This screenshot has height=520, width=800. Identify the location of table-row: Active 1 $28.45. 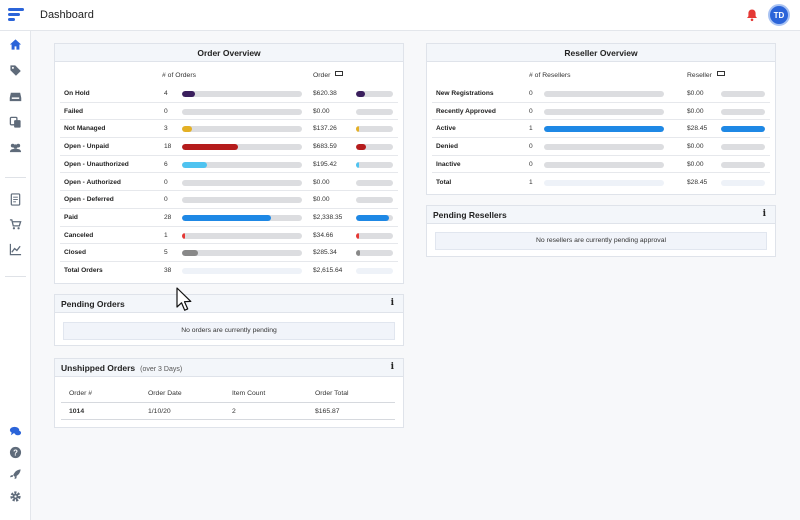
(601, 129).